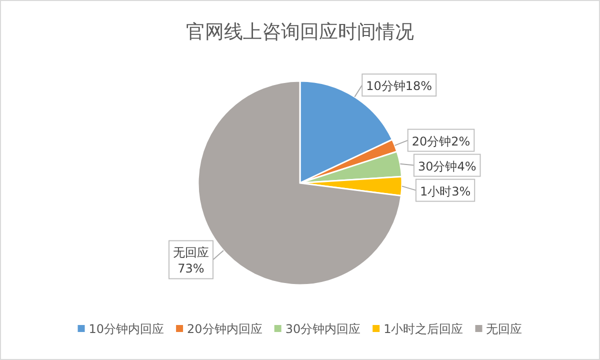 Image resolution: width=600 pixels, height=360 pixels. I want to click on legend-label: 1小时之后回应, so click(424, 329).